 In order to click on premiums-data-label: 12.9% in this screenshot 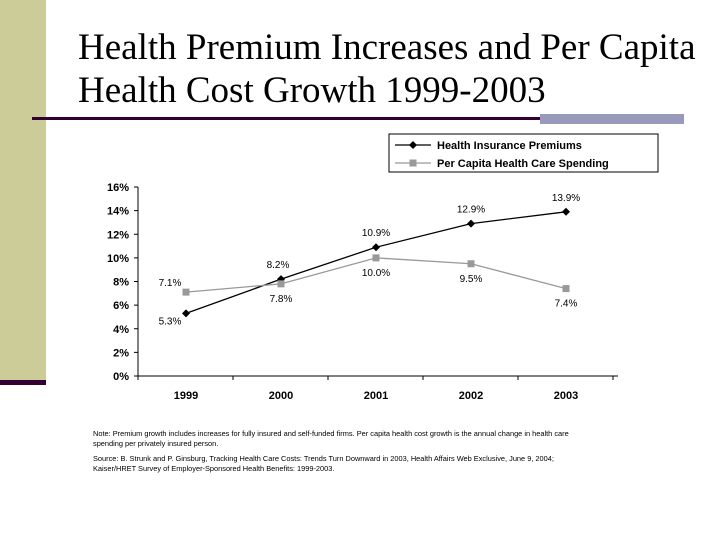, I will do `click(471, 210)`.